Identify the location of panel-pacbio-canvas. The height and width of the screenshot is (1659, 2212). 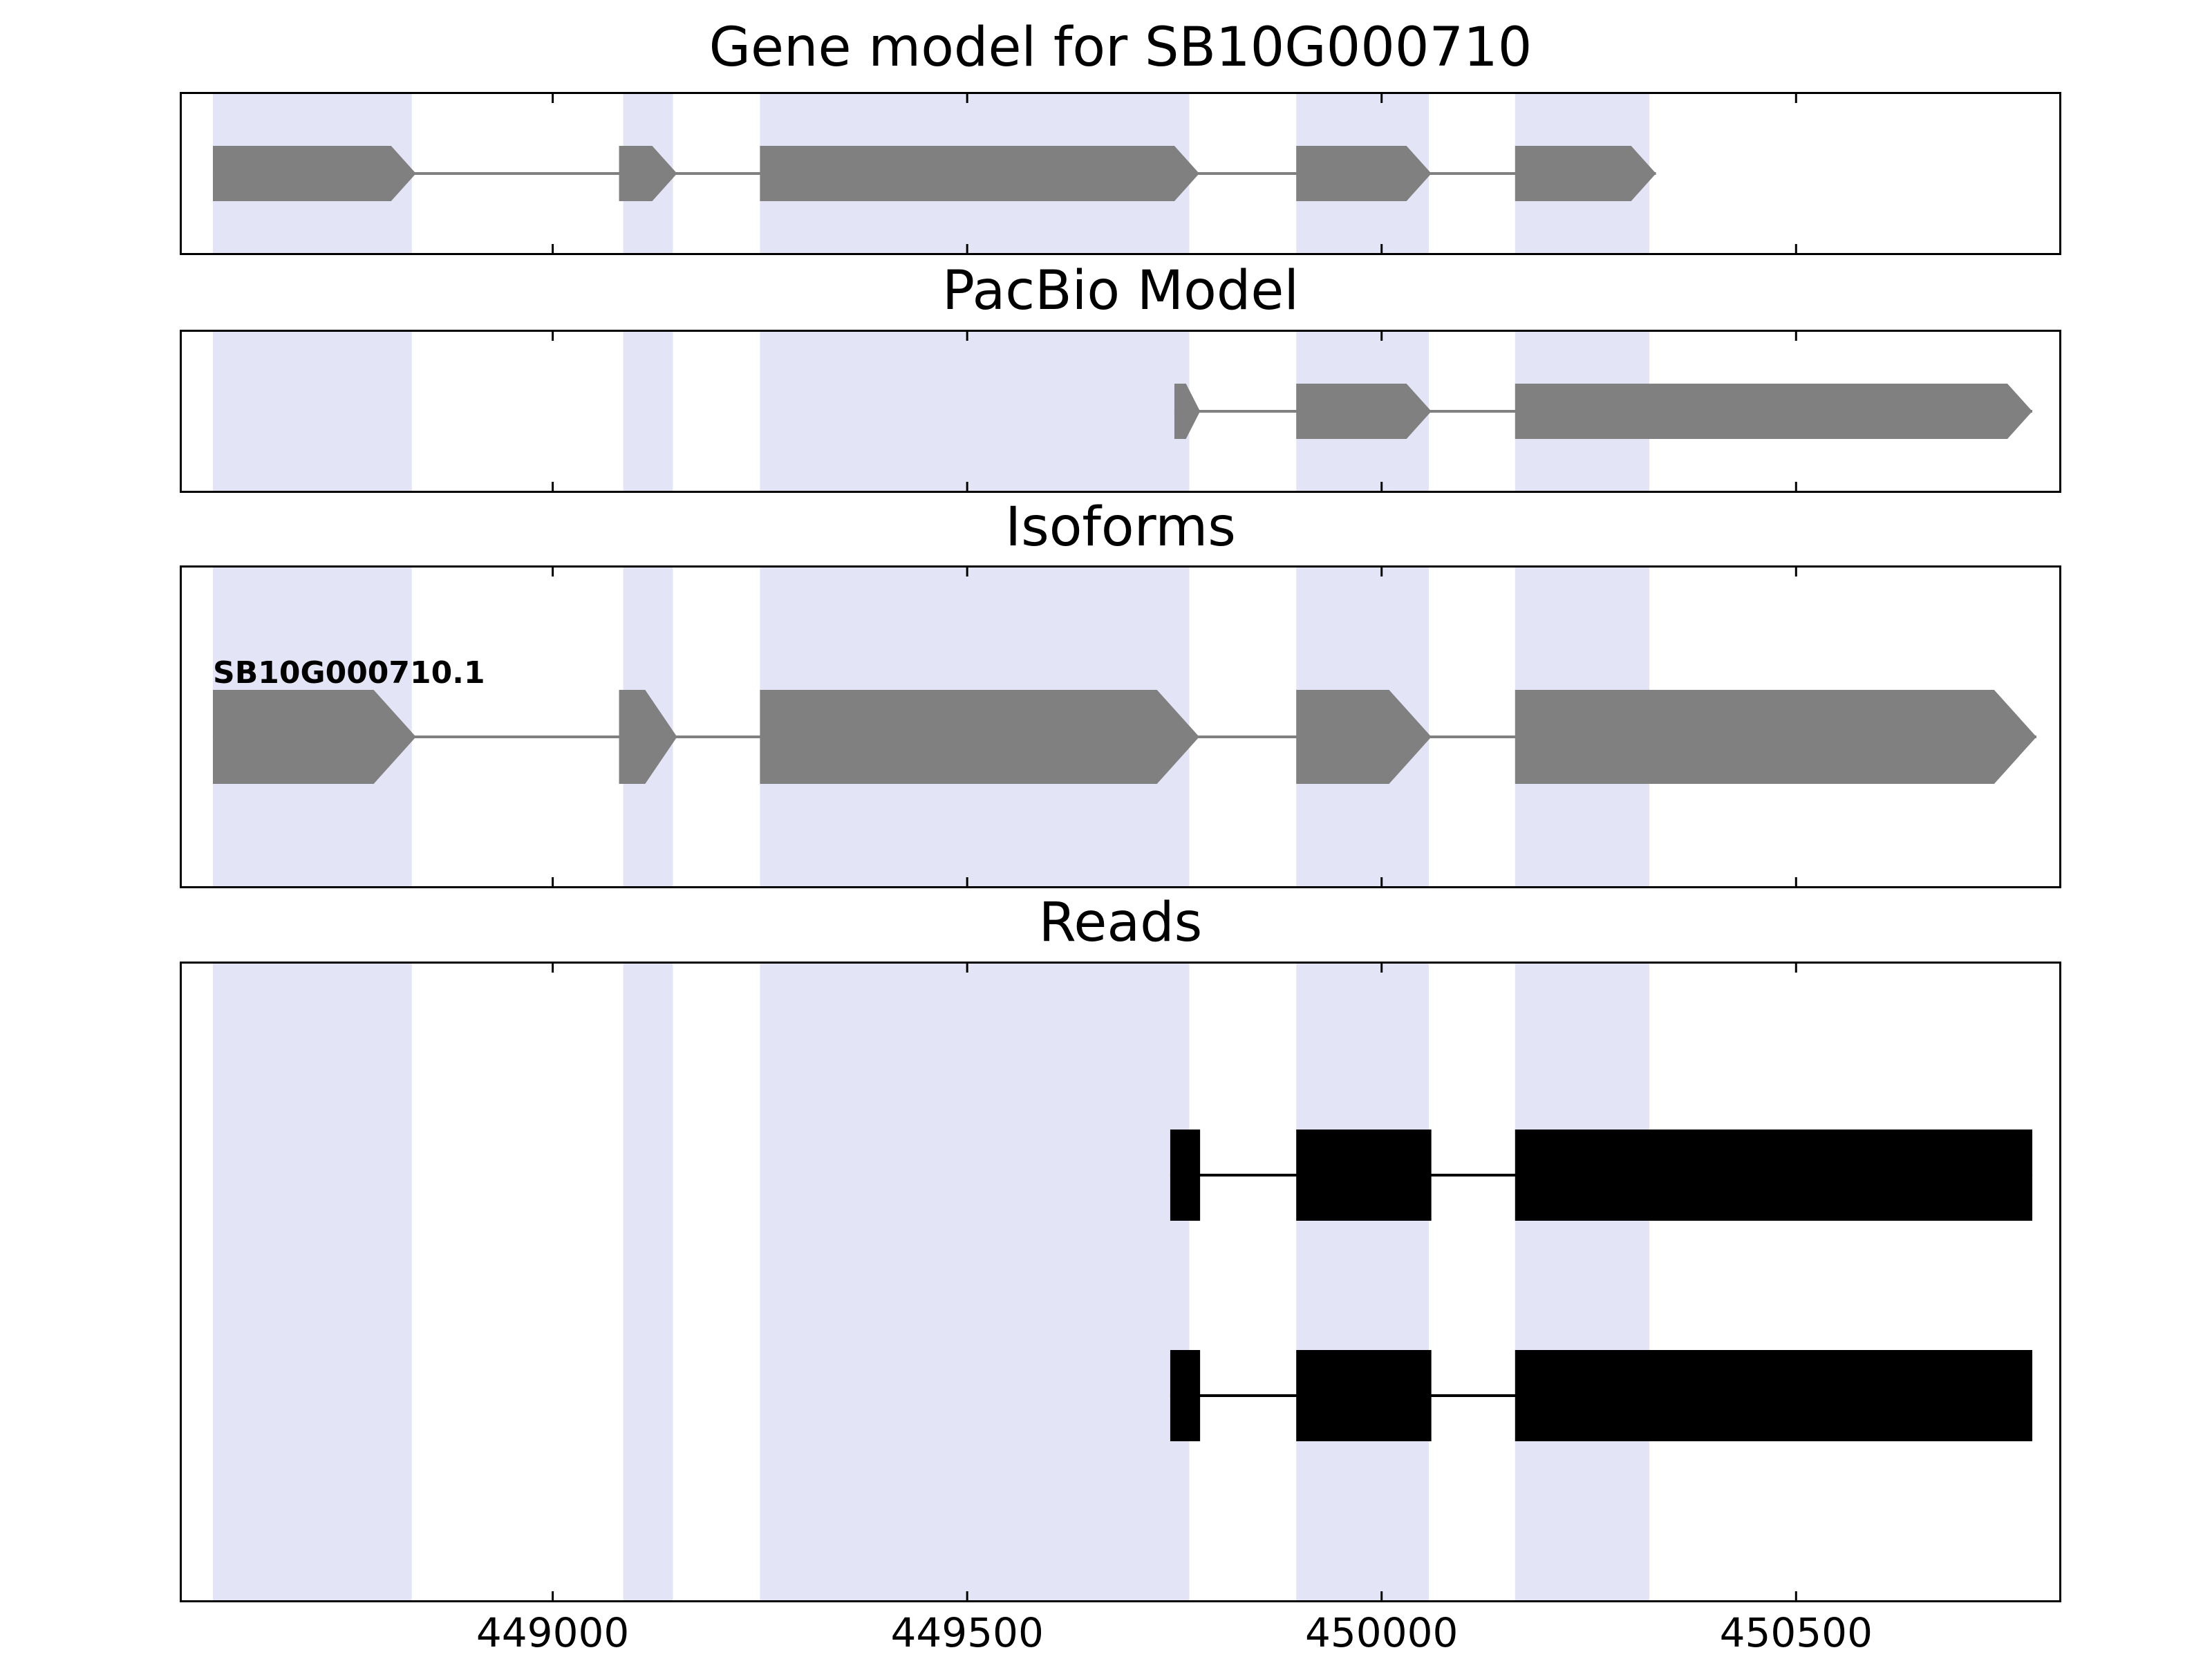
(1120, 412).